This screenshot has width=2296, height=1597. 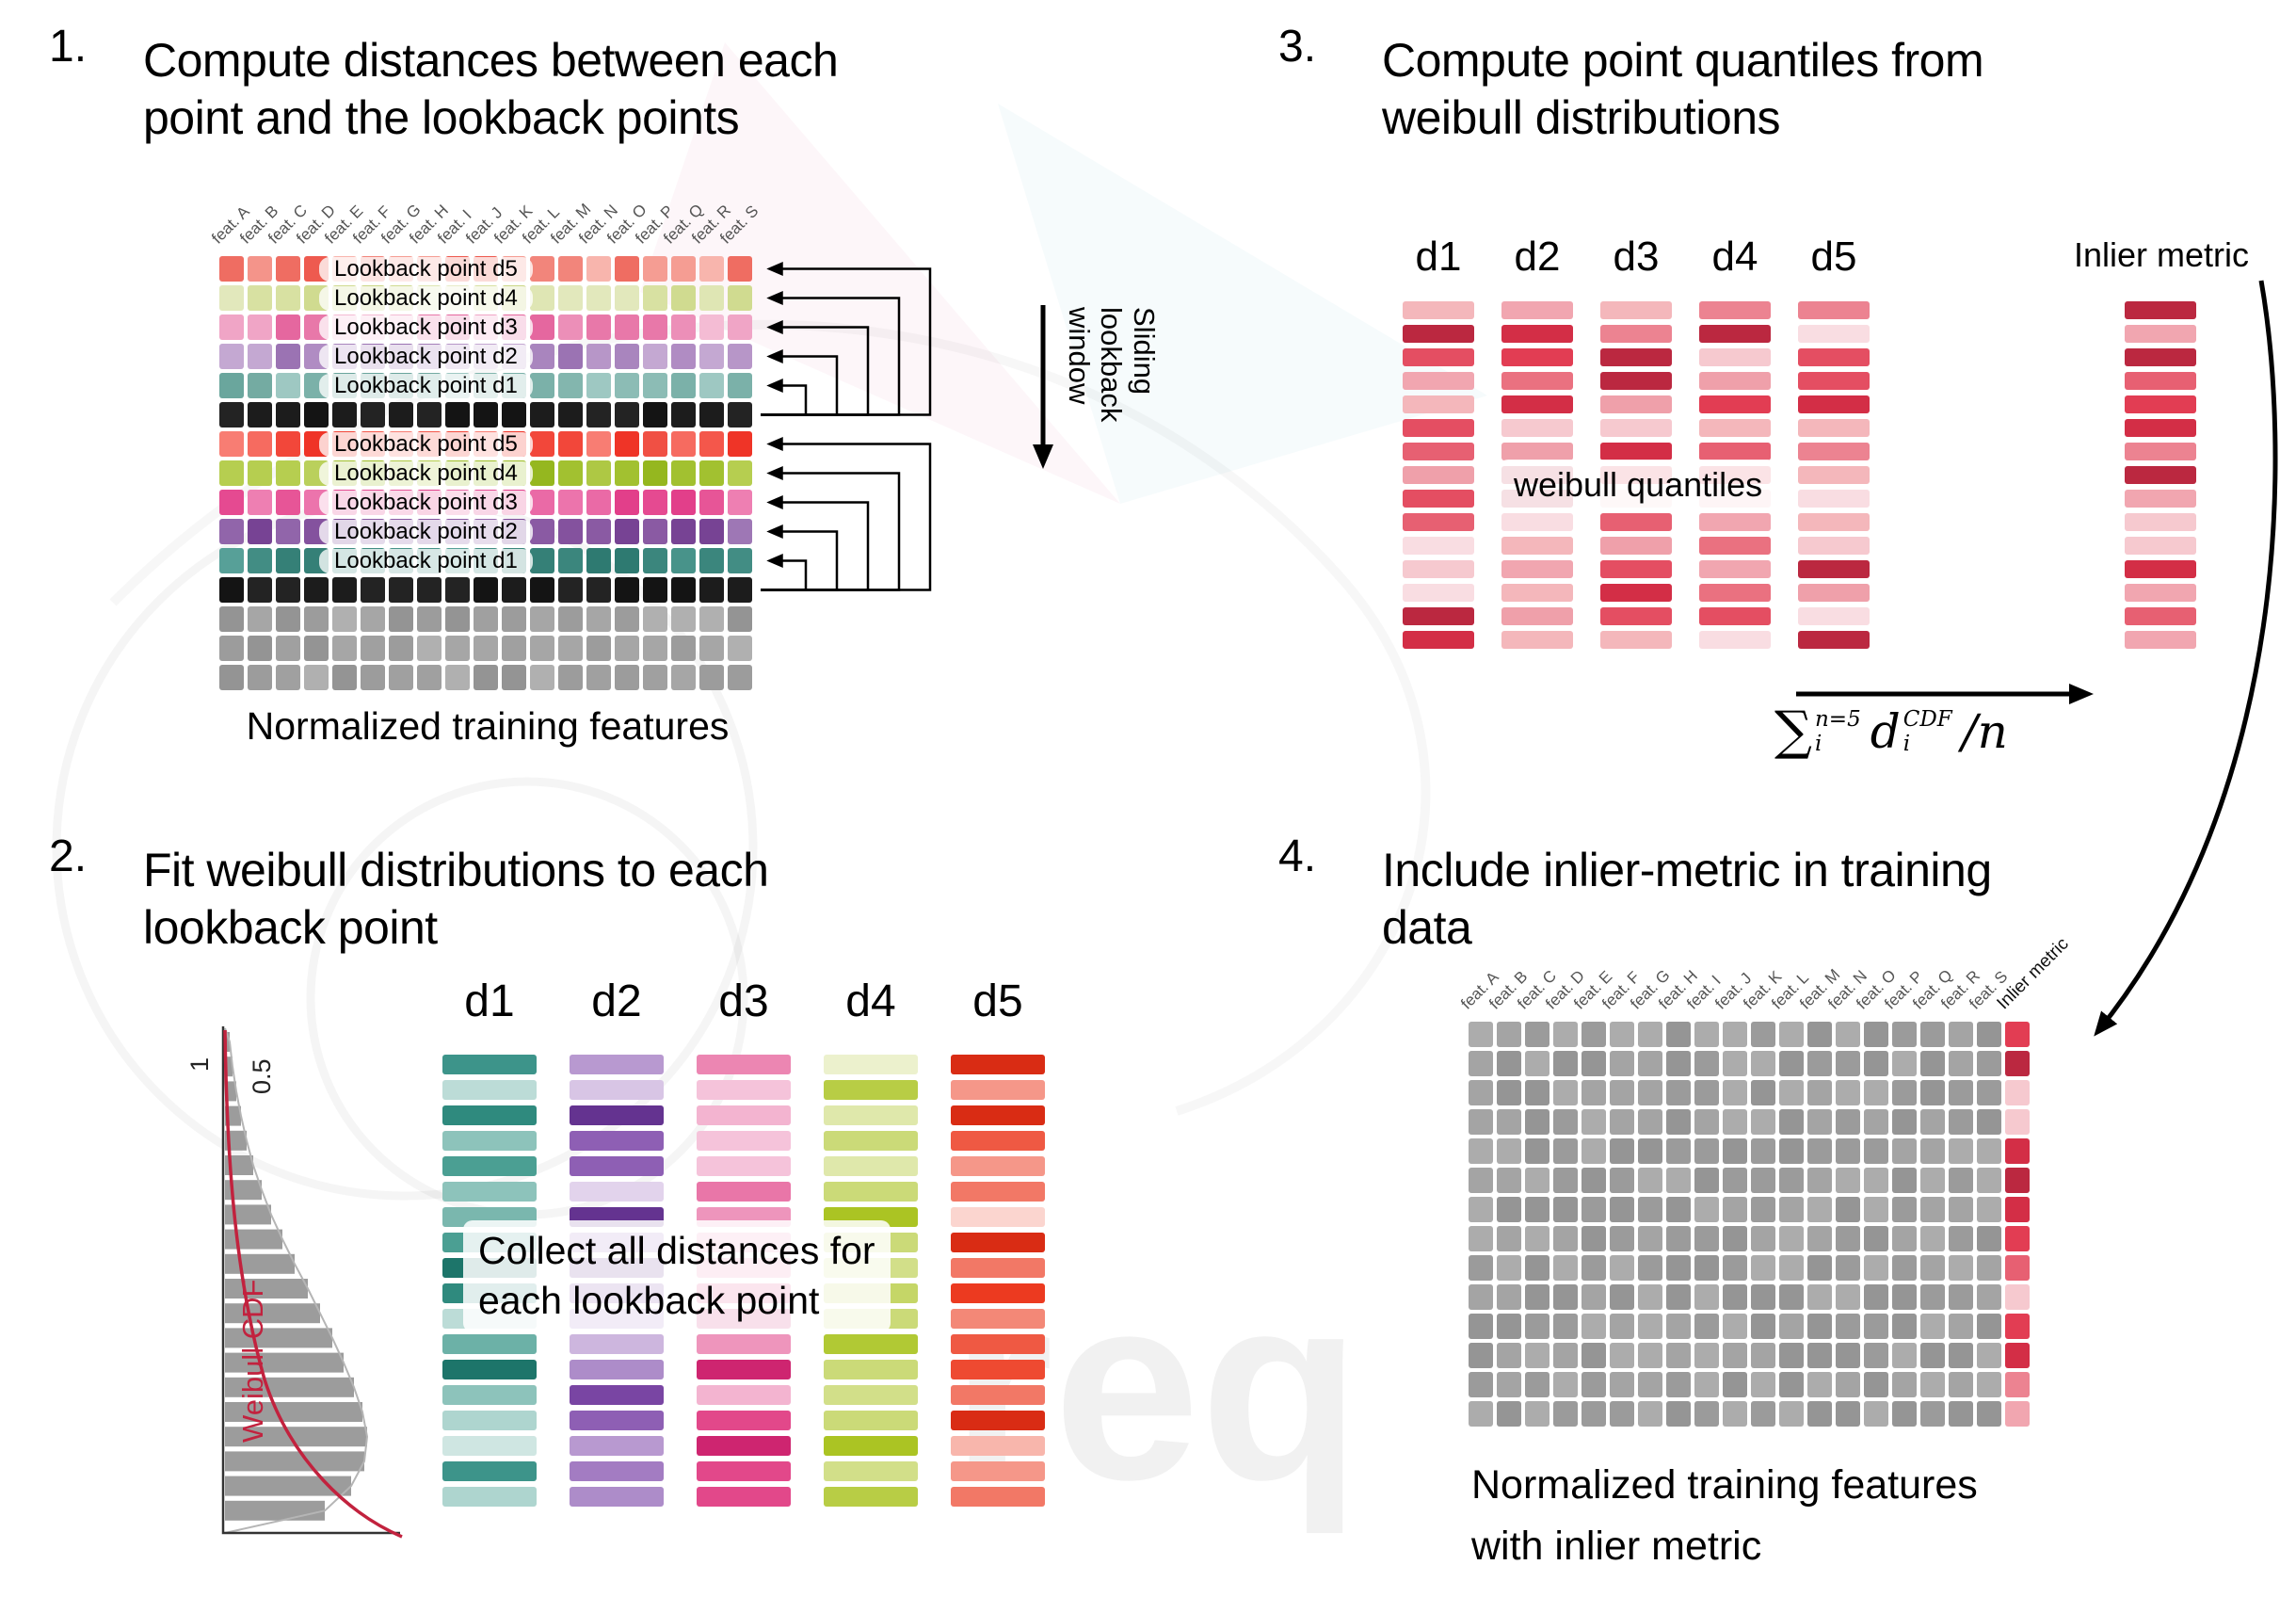 What do you see at coordinates (1687, 899) in the screenshot?
I see `step4-title: Include inlier-metric in training data` at bounding box center [1687, 899].